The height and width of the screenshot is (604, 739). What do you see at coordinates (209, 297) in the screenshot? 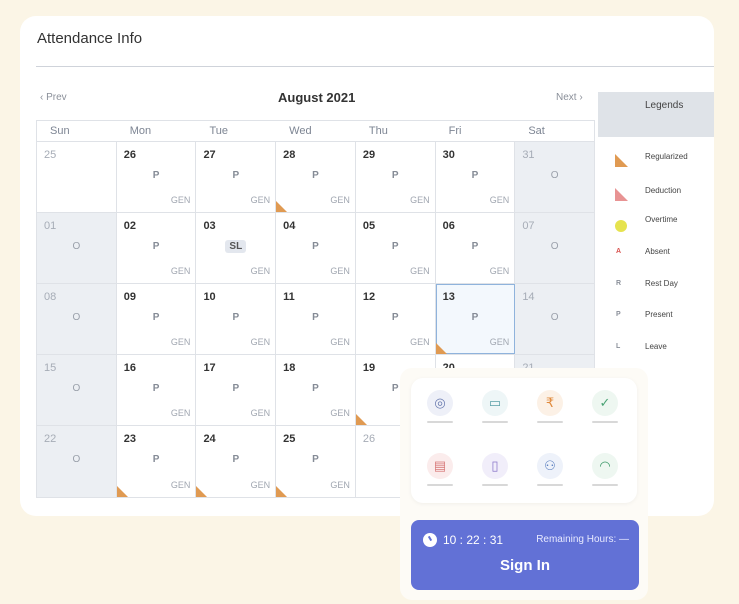
I see `day-number: 10` at bounding box center [209, 297].